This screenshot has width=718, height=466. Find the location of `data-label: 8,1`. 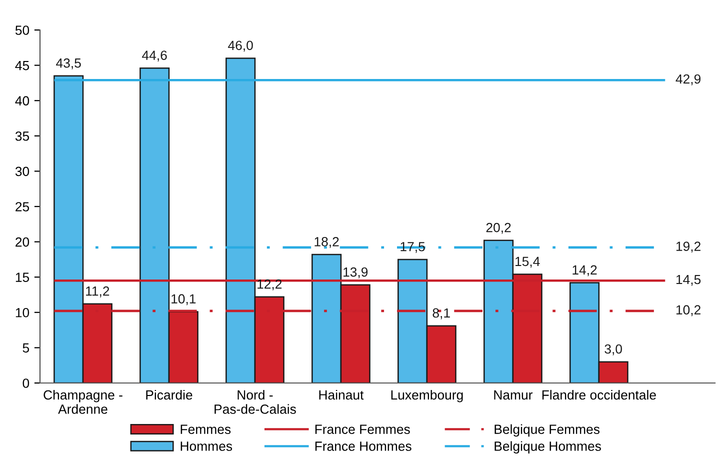

data-label: 8,1 is located at coordinates (441, 314).